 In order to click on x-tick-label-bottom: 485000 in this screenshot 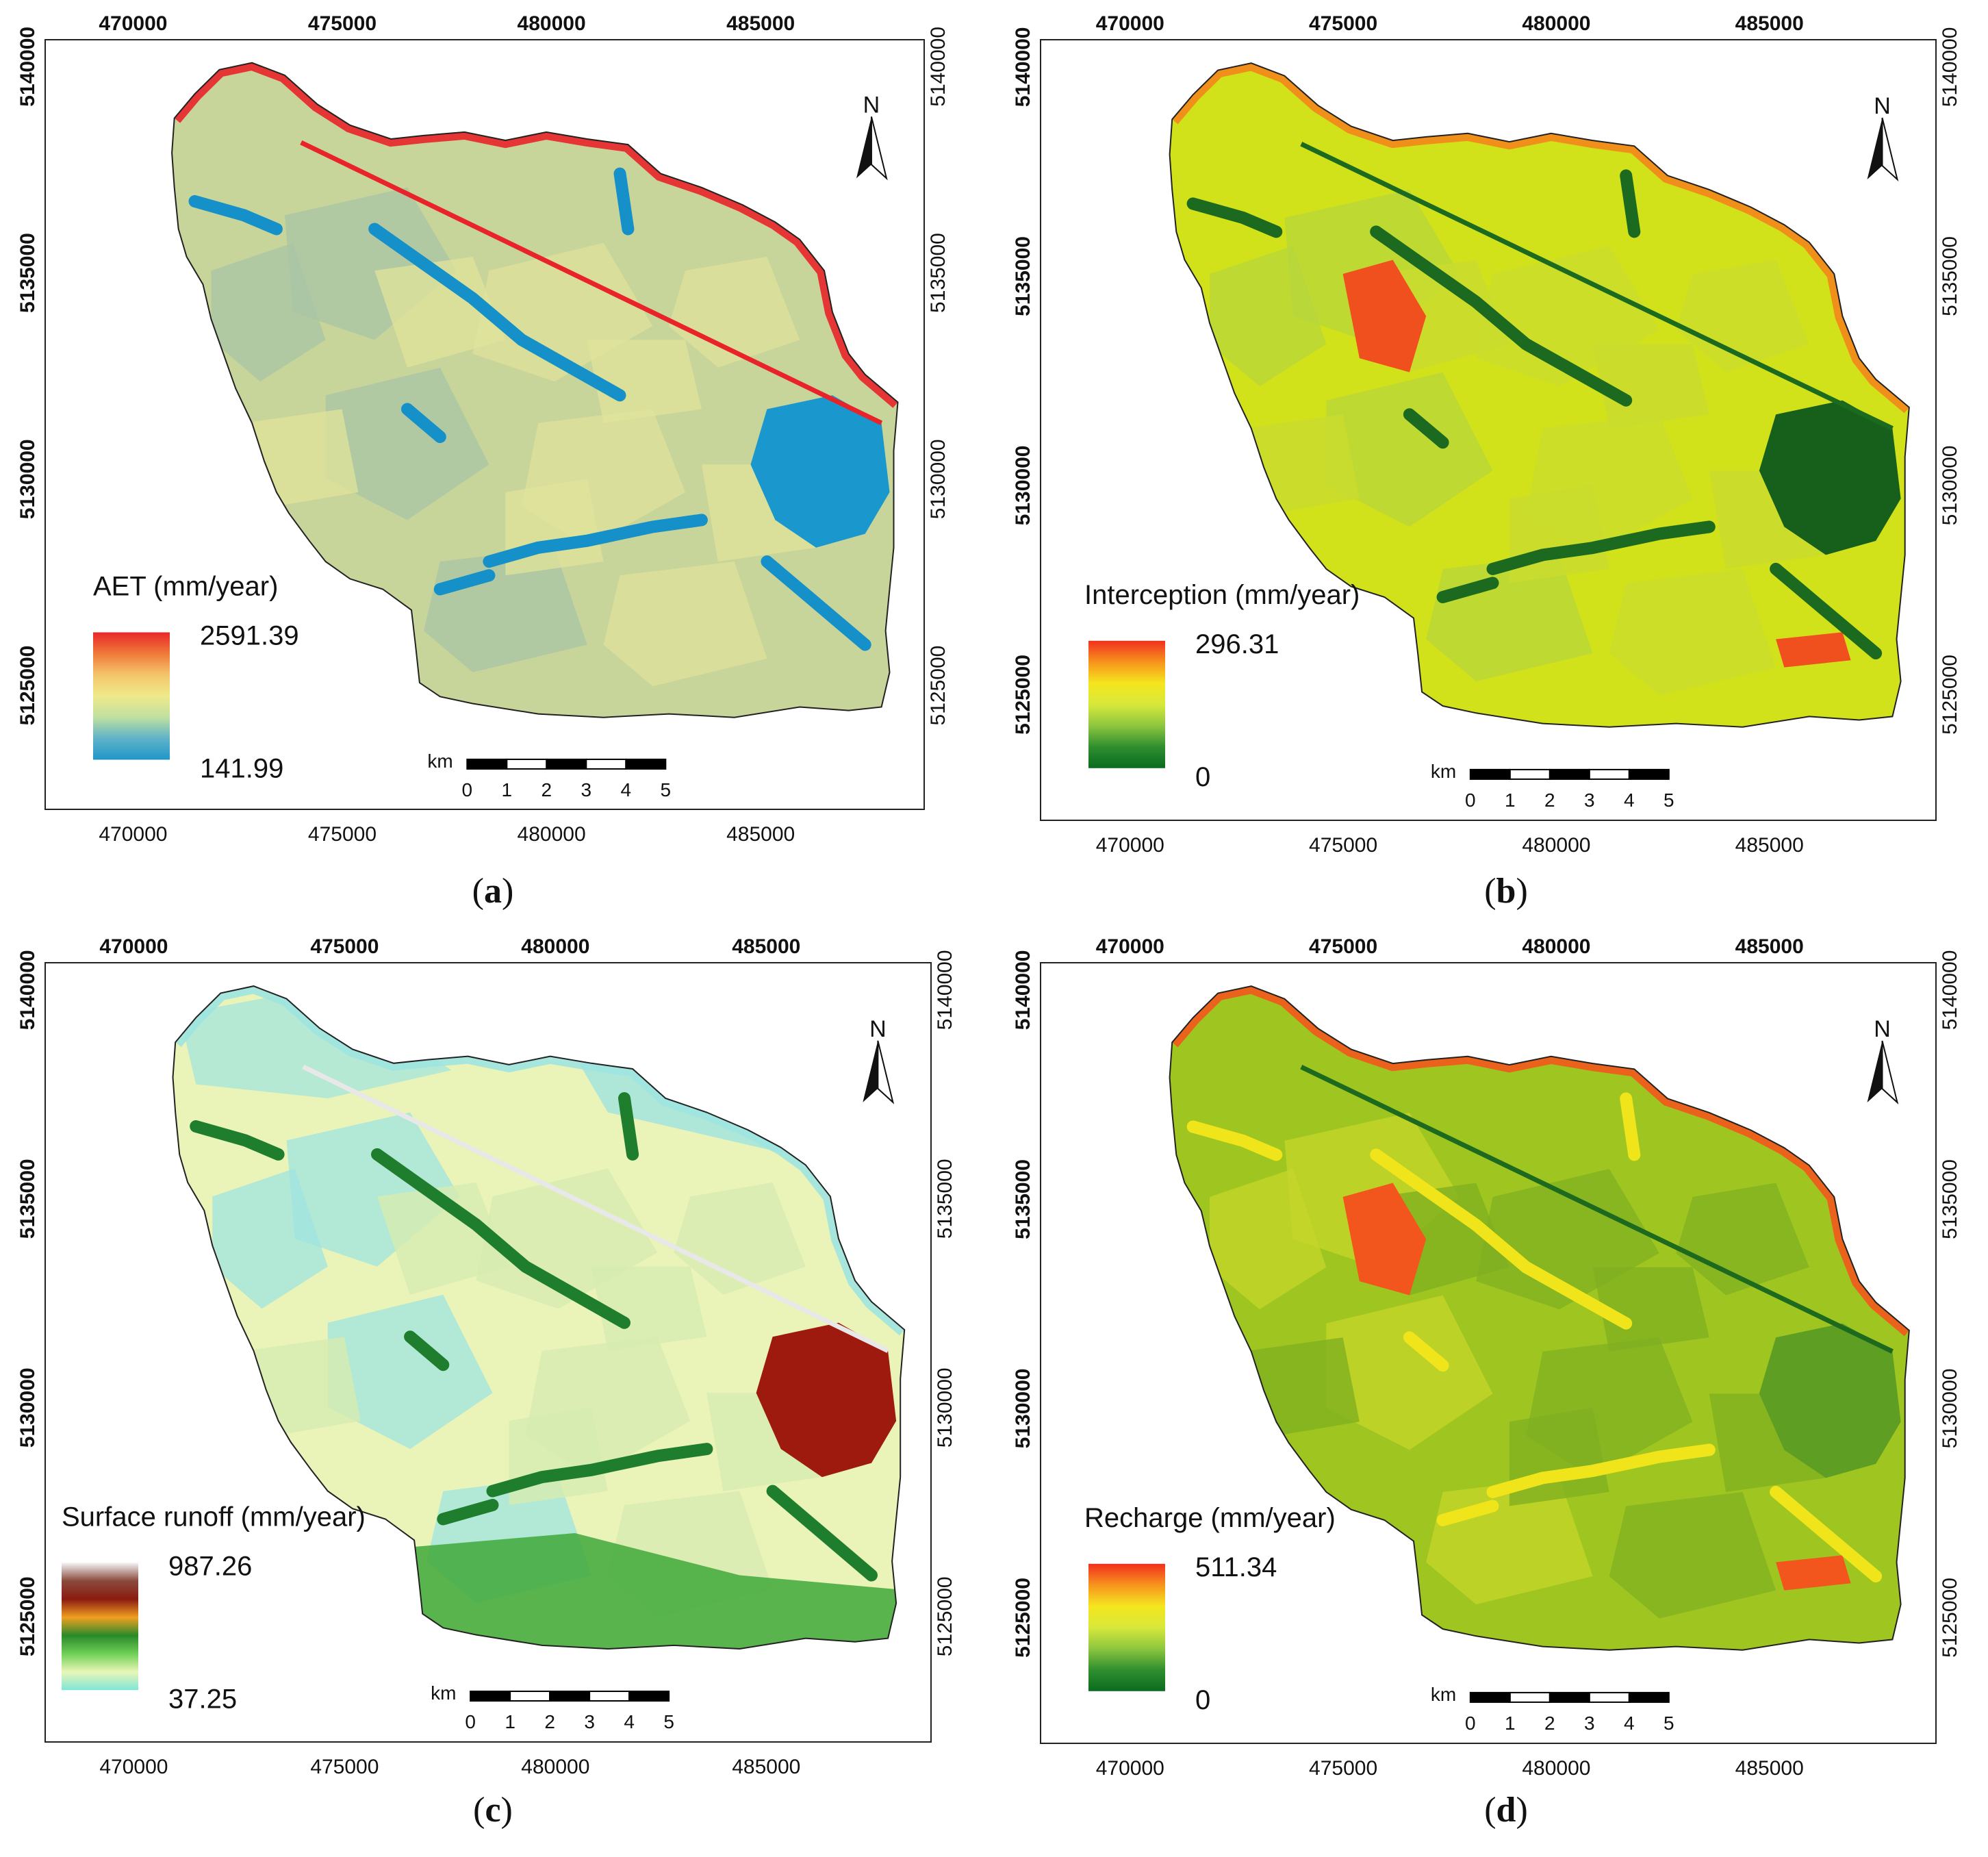, I will do `click(1769, 845)`.